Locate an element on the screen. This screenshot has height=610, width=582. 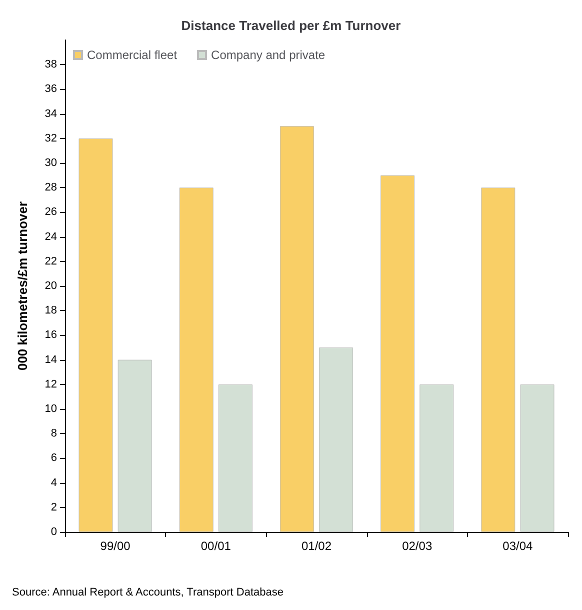
y-tick-label: 10 is located at coordinates (50, 409).